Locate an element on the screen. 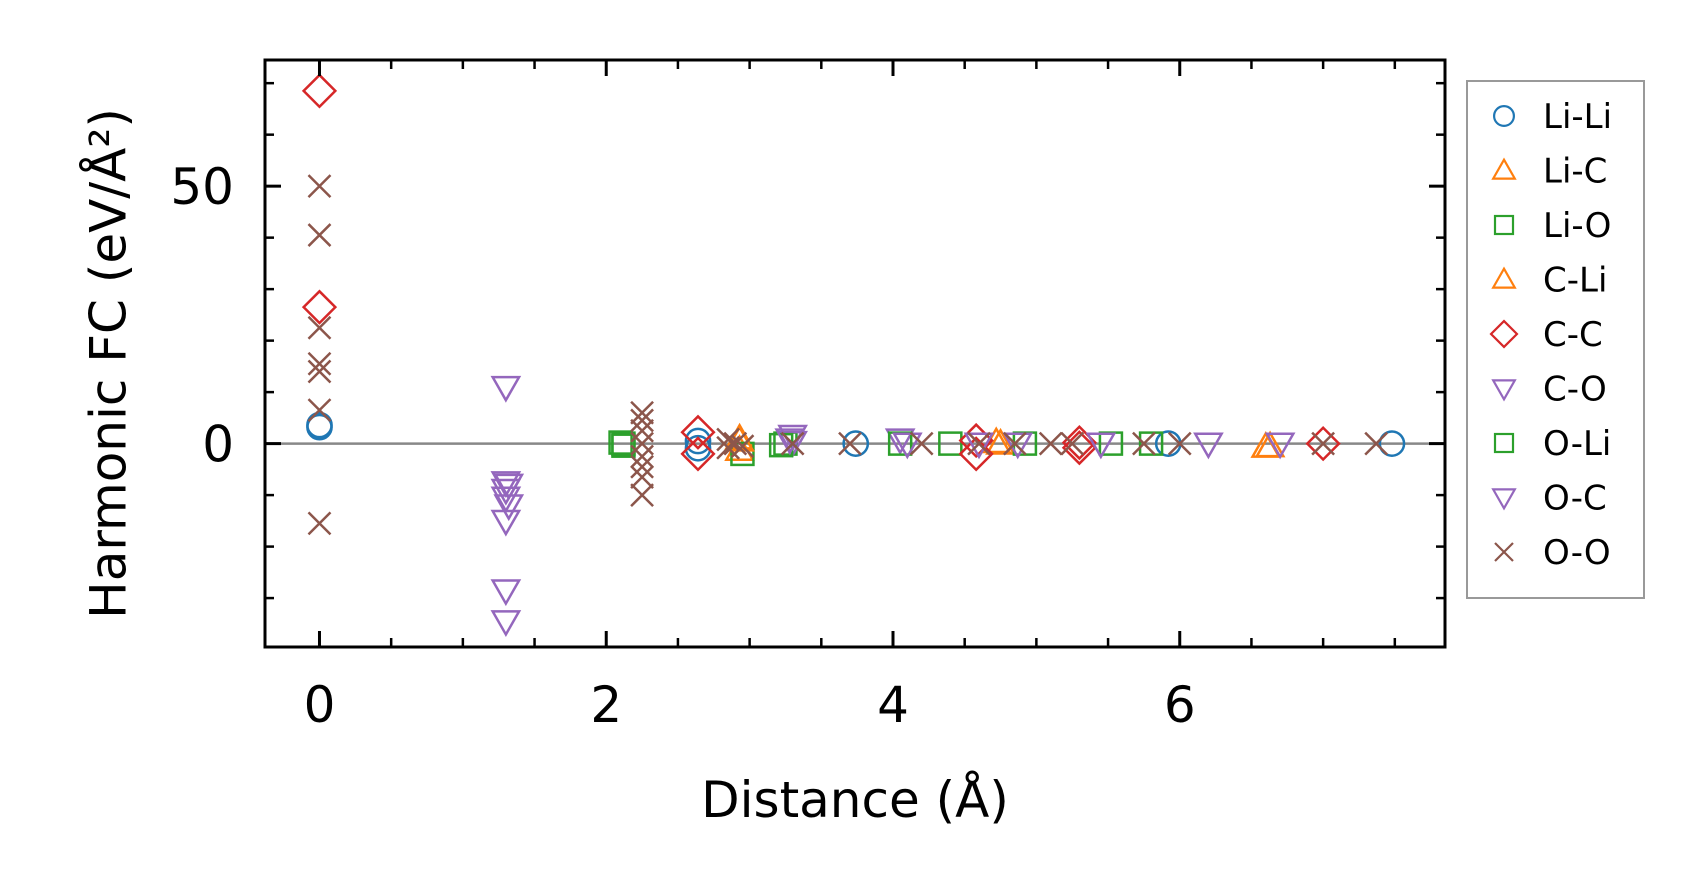 This screenshot has height=883, width=1682. legend-marker-c-c is located at coordinates (1504, 334).